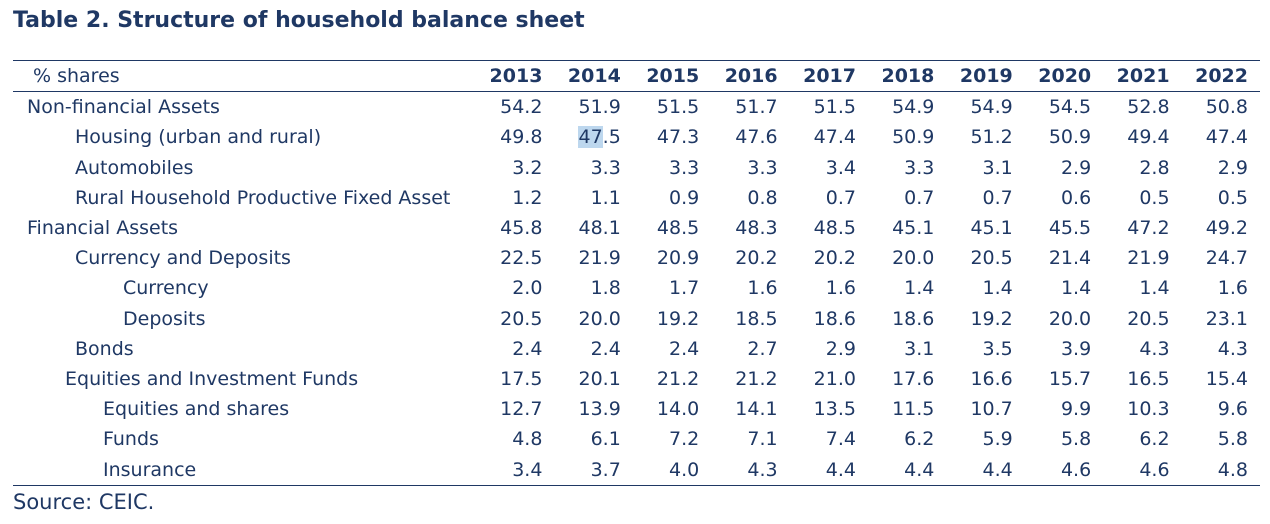 The width and height of the screenshot is (1270, 524). I want to click on row-label: Bonds, so click(104, 348).